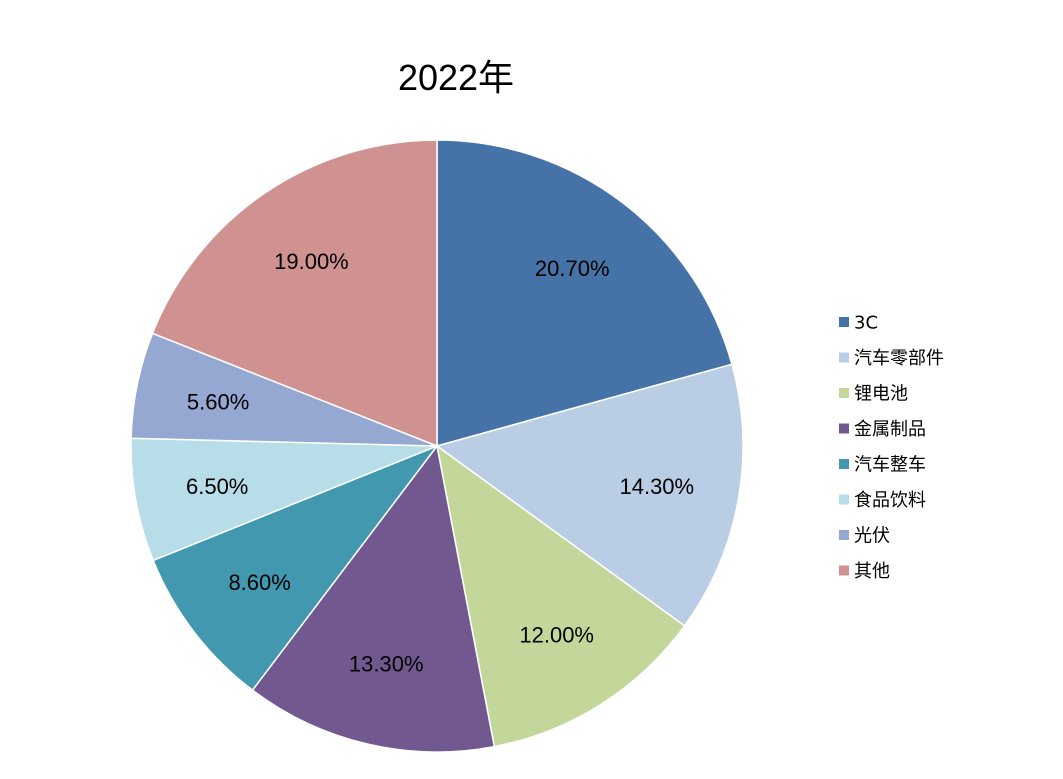  I want to click on slice-label-5: 6.50%, so click(217, 486).